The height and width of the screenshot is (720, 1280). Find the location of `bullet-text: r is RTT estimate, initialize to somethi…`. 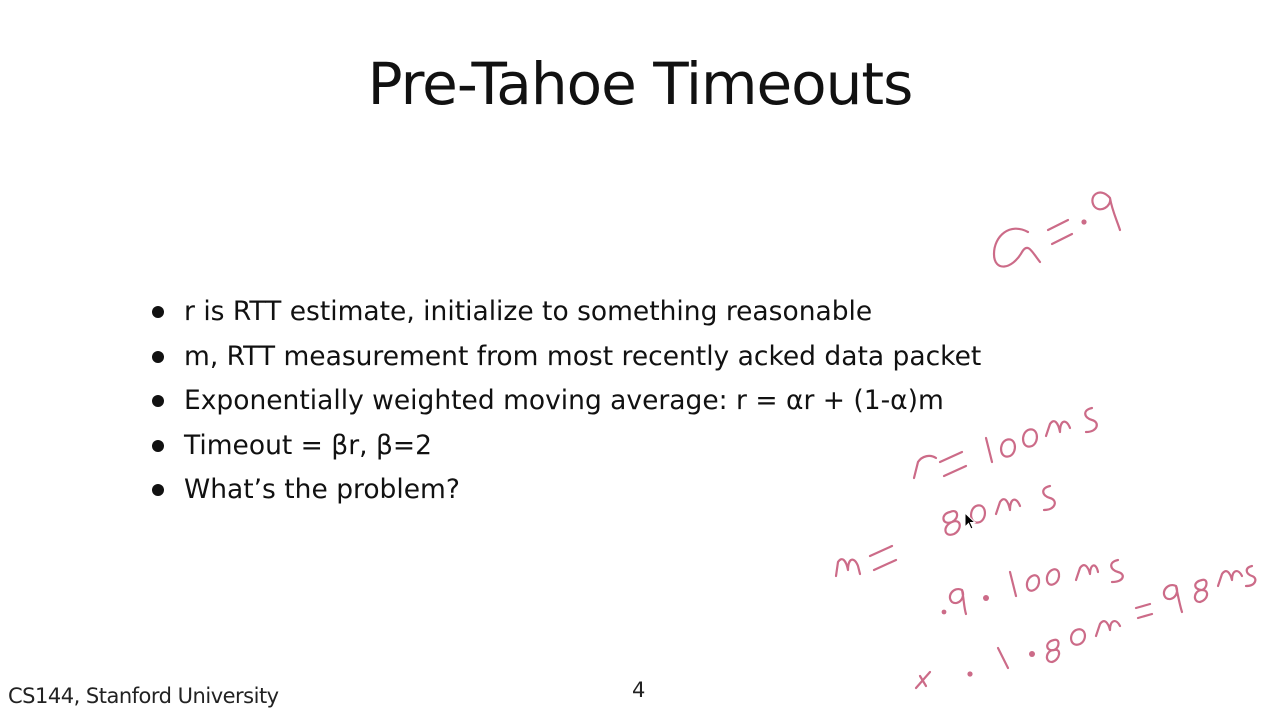

bullet-text: r is RTT estimate, initialize to somethi… is located at coordinates (528, 311).